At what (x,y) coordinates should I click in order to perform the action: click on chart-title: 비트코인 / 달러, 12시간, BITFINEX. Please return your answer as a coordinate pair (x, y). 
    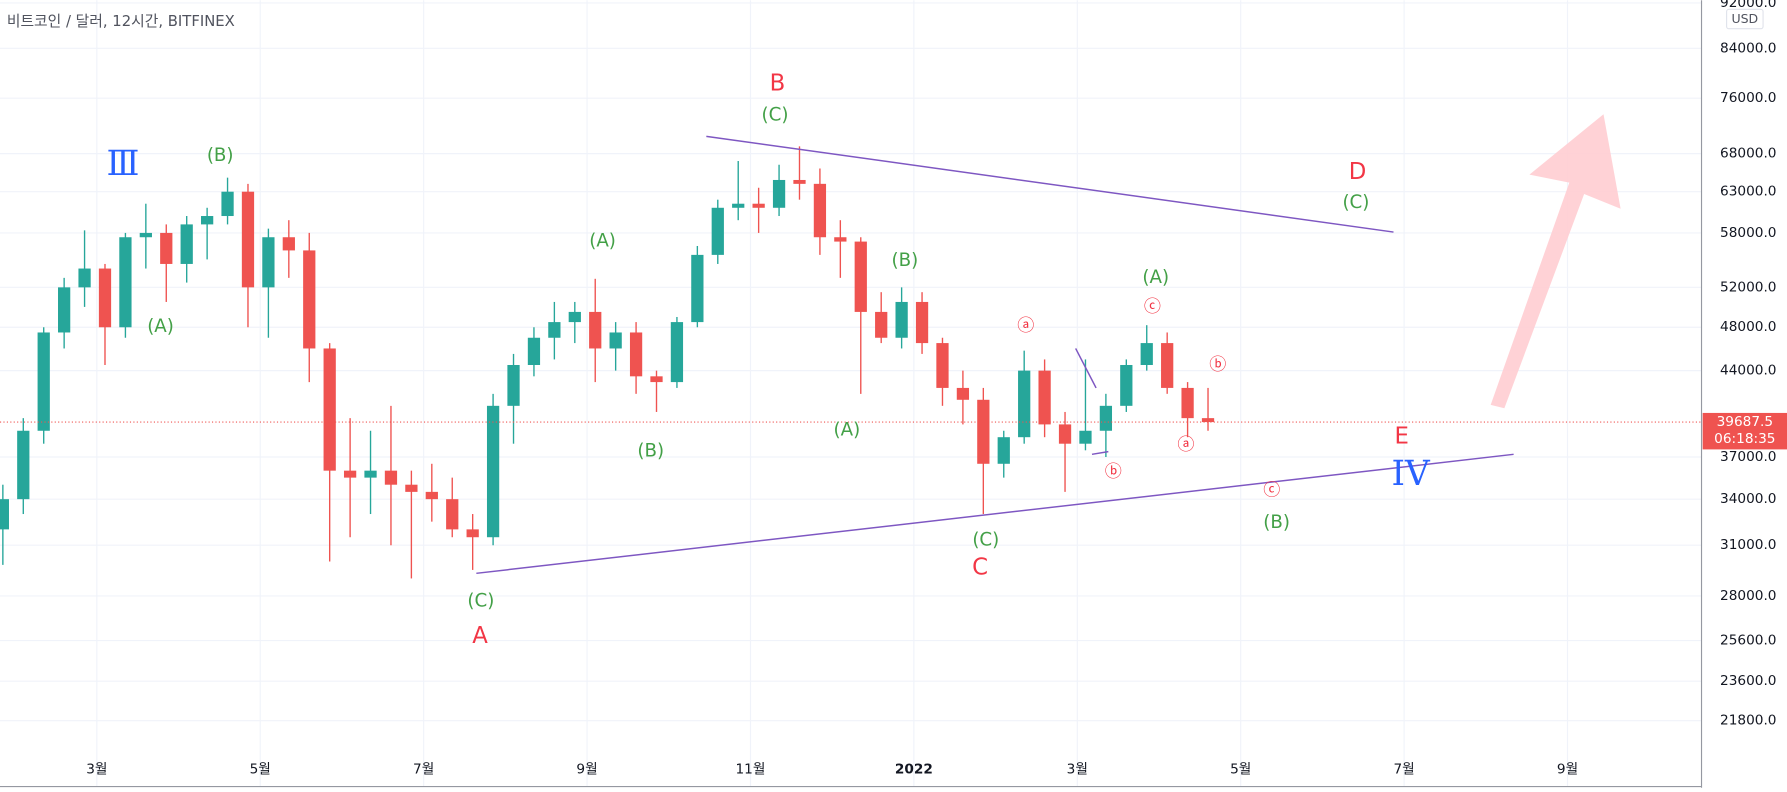
    Looking at the image, I should click on (121, 21).